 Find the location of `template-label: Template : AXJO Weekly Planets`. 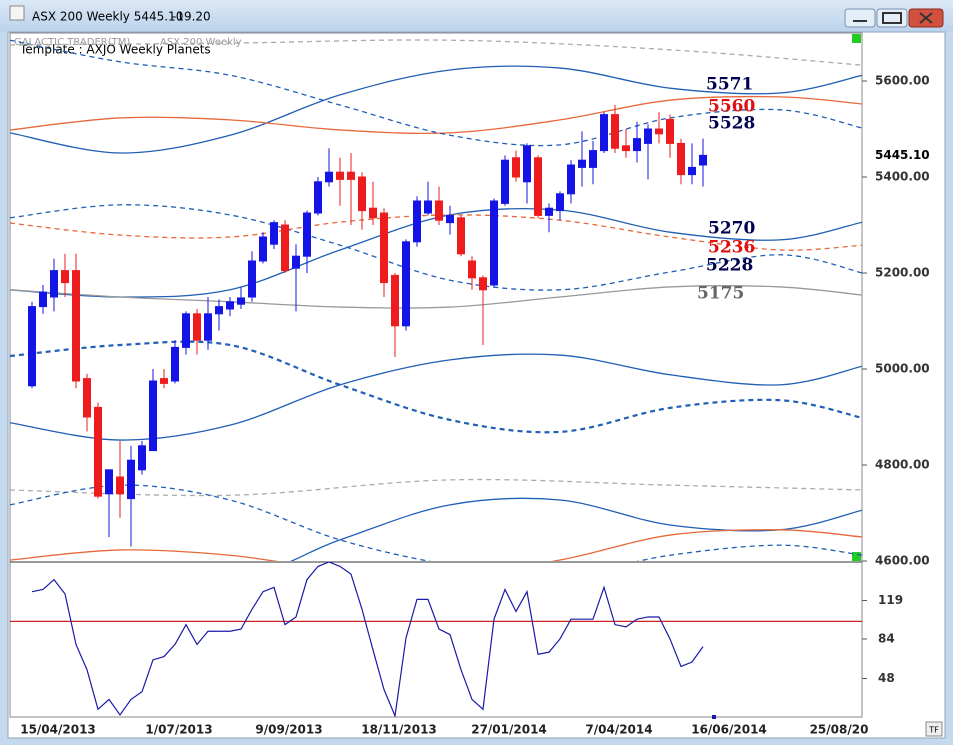

template-label: Template : AXJO Weekly Planets is located at coordinates (115, 50).